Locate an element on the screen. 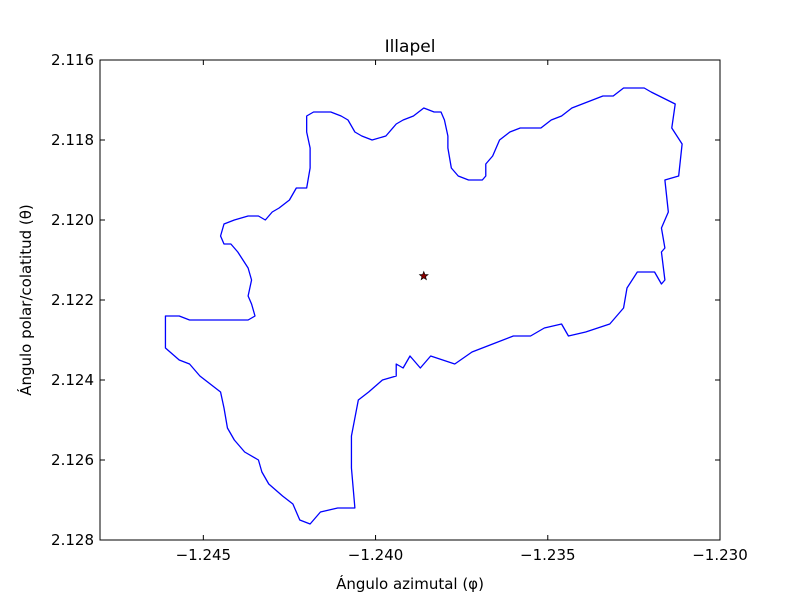  y-tick-label: 2.126 is located at coordinates (72, 460).